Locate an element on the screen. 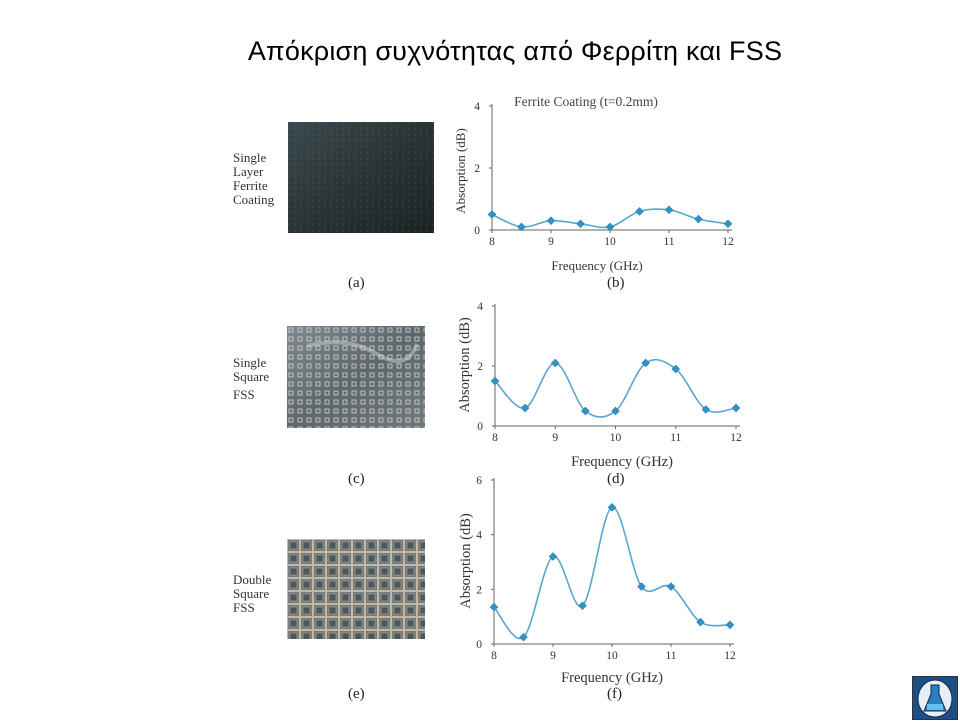 Image resolution: width=960 pixels, height=724 pixels. series-line is located at coordinates (612, 573).